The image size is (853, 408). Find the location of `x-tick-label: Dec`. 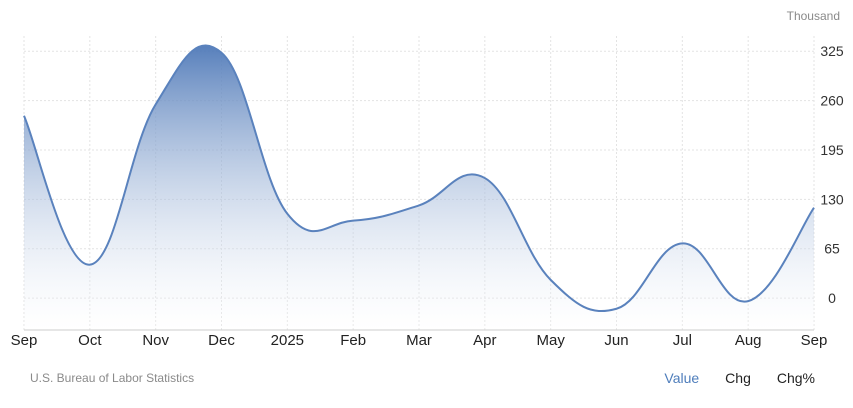

x-tick-label: Dec is located at coordinates (221, 340).